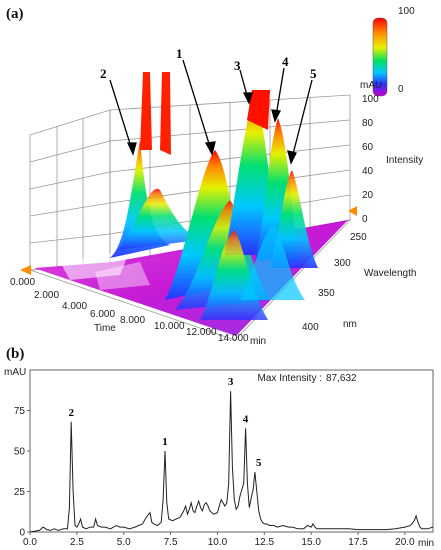 The height and width of the screenshot is (550, 441). Describe the element at coordinates (22, 282) in the screenshot. I see `svg-text: 0.000` at that location.